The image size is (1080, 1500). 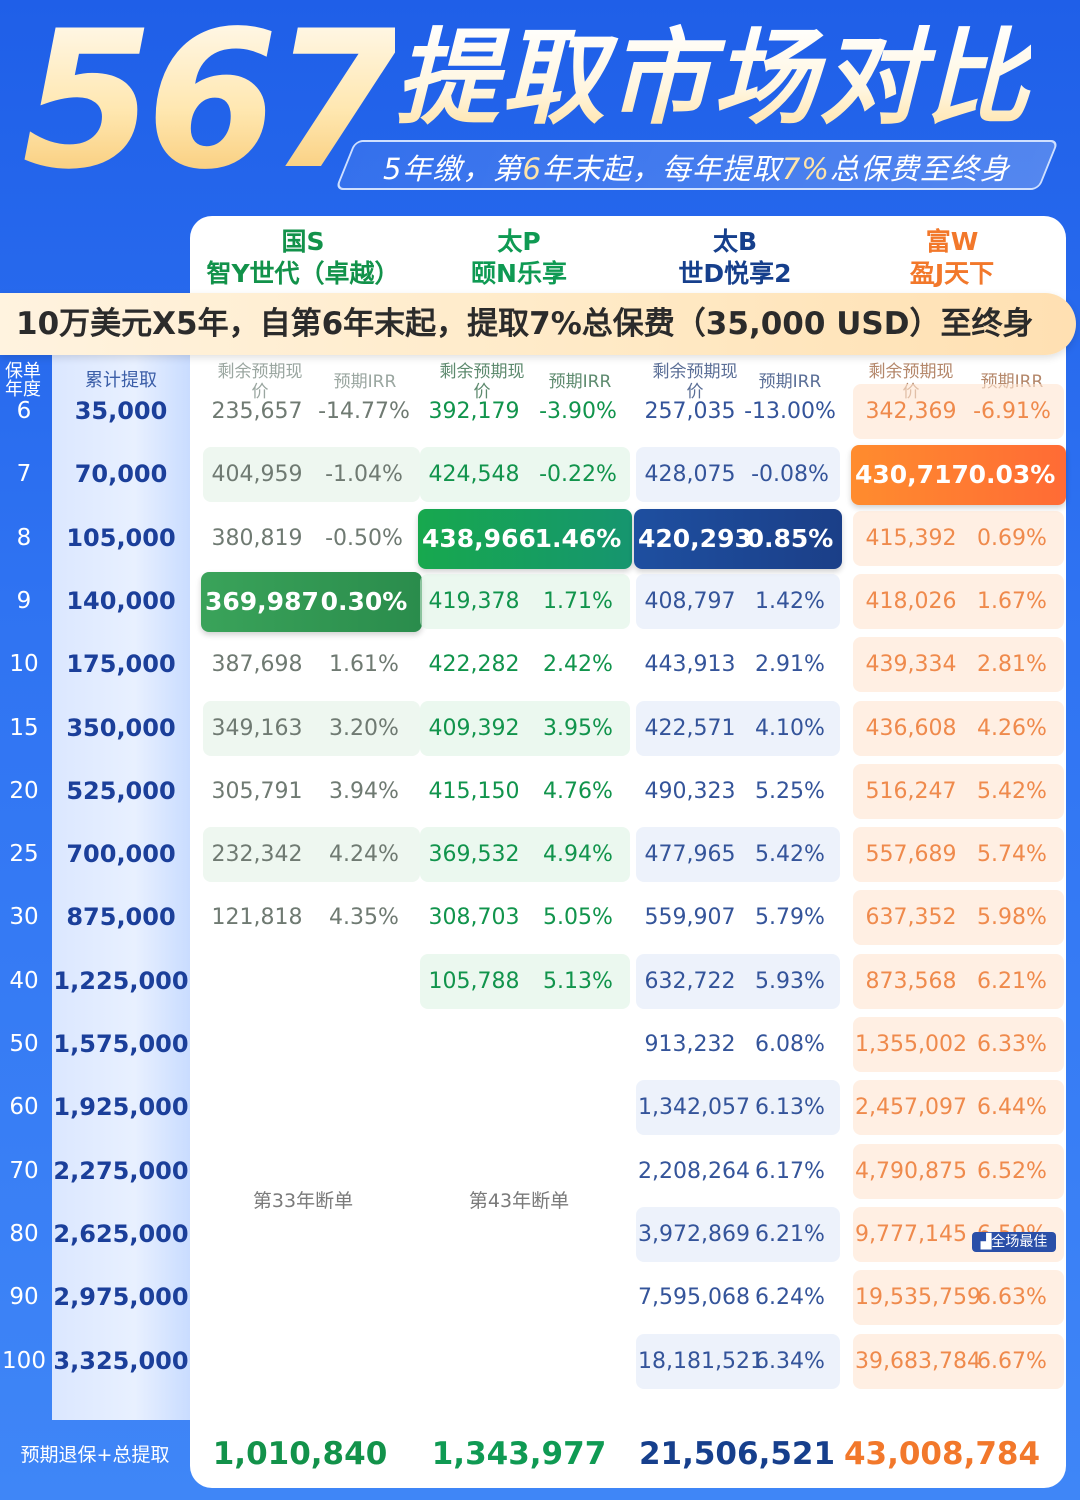 What do you see at coordinates (24, 1107) in the screenshot?
I see `policy-year: 60` at bounding box center [24, 1107].